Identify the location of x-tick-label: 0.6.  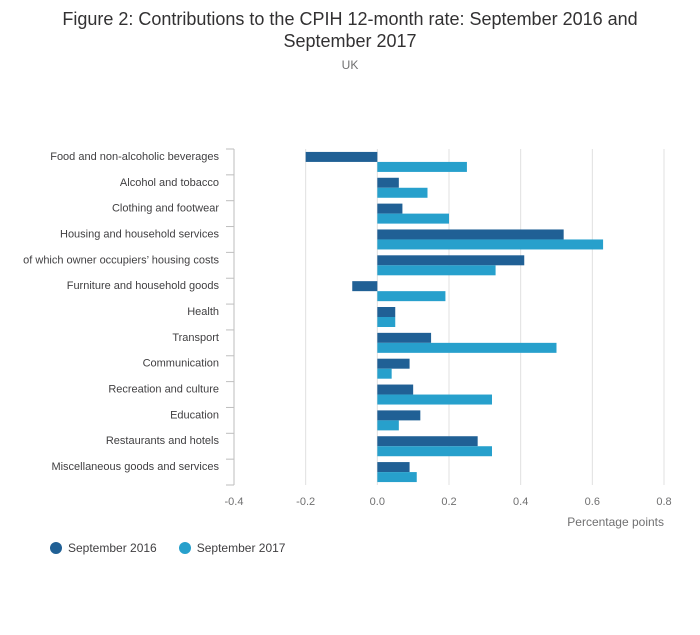
(592, 502).